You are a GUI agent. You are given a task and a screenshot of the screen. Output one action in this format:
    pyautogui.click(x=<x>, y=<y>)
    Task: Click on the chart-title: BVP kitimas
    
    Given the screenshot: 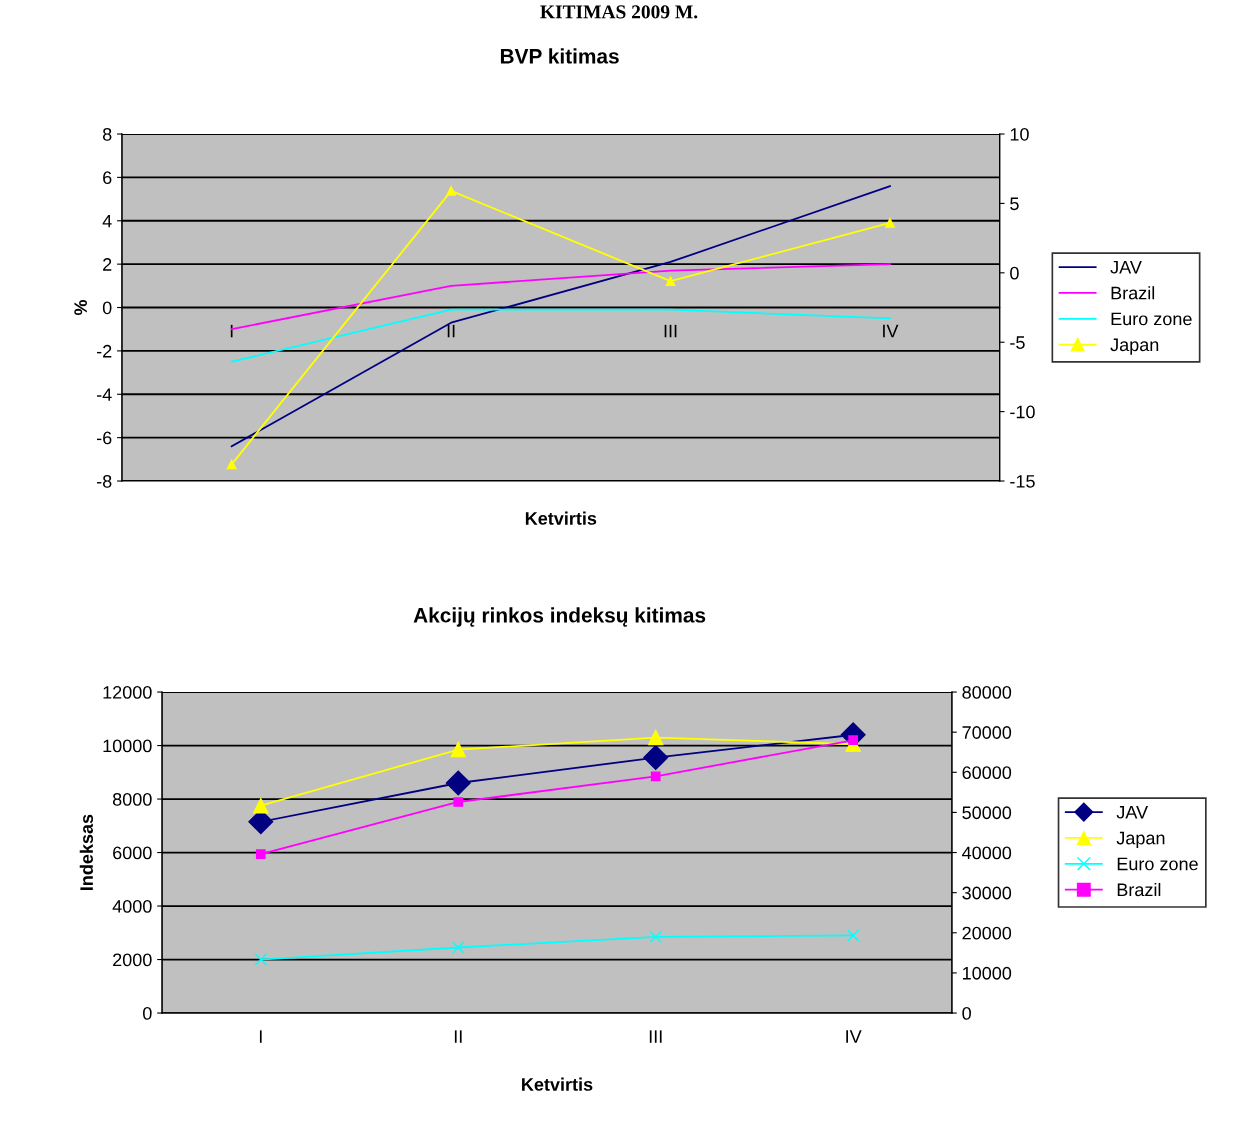 What is the action you would take?
    pyautogui.click(x=559, y=56)
    